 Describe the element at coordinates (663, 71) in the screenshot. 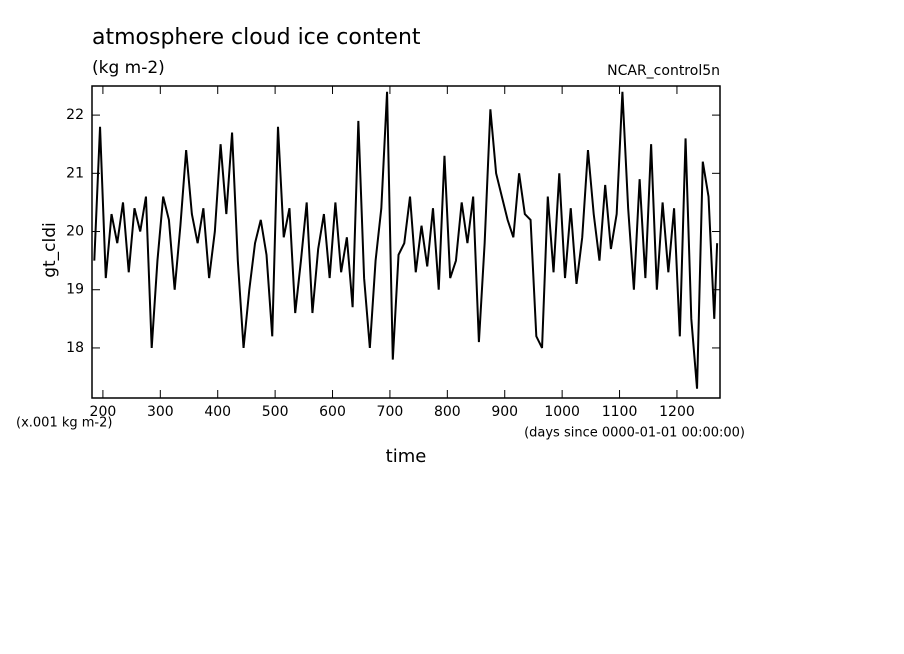

I see `annotation: NCAR_control5n` at that location.